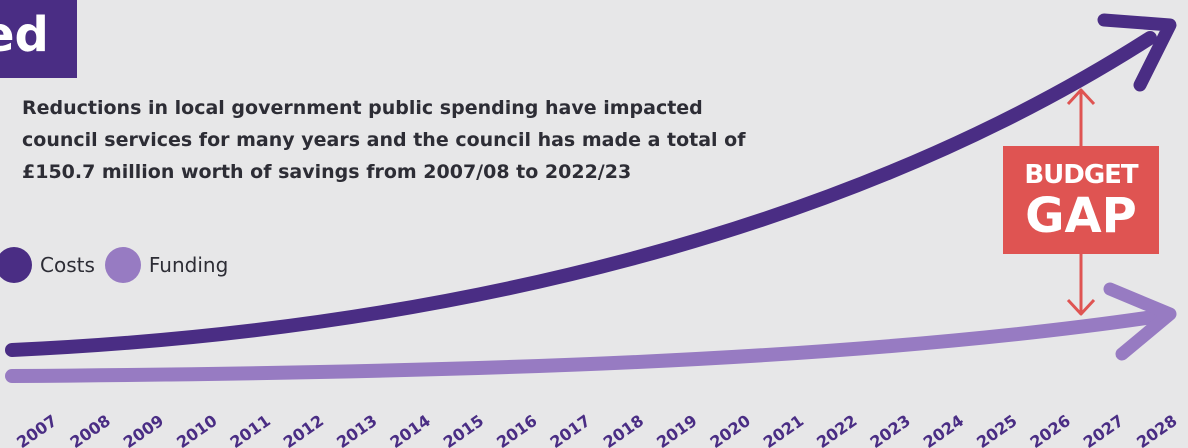 The width and height of the screenshot is (1188, 448). I want to click on x-tick-label-2017: 2017, so click(569, 429).